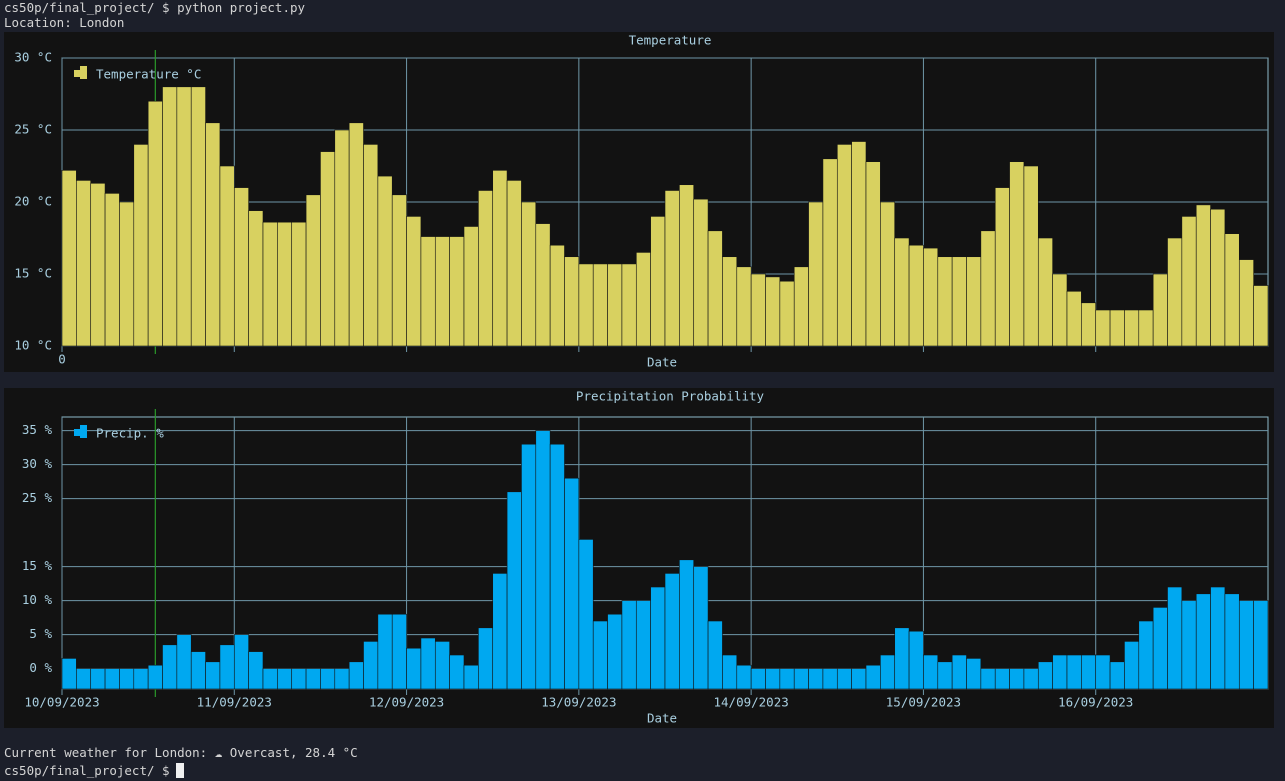 This screenshot has height=781, width=1285. What do you see at coordinates (40, 633) in the screenshot?
I see `y-tick-label: 5 %` at bounding box center [40, 633].